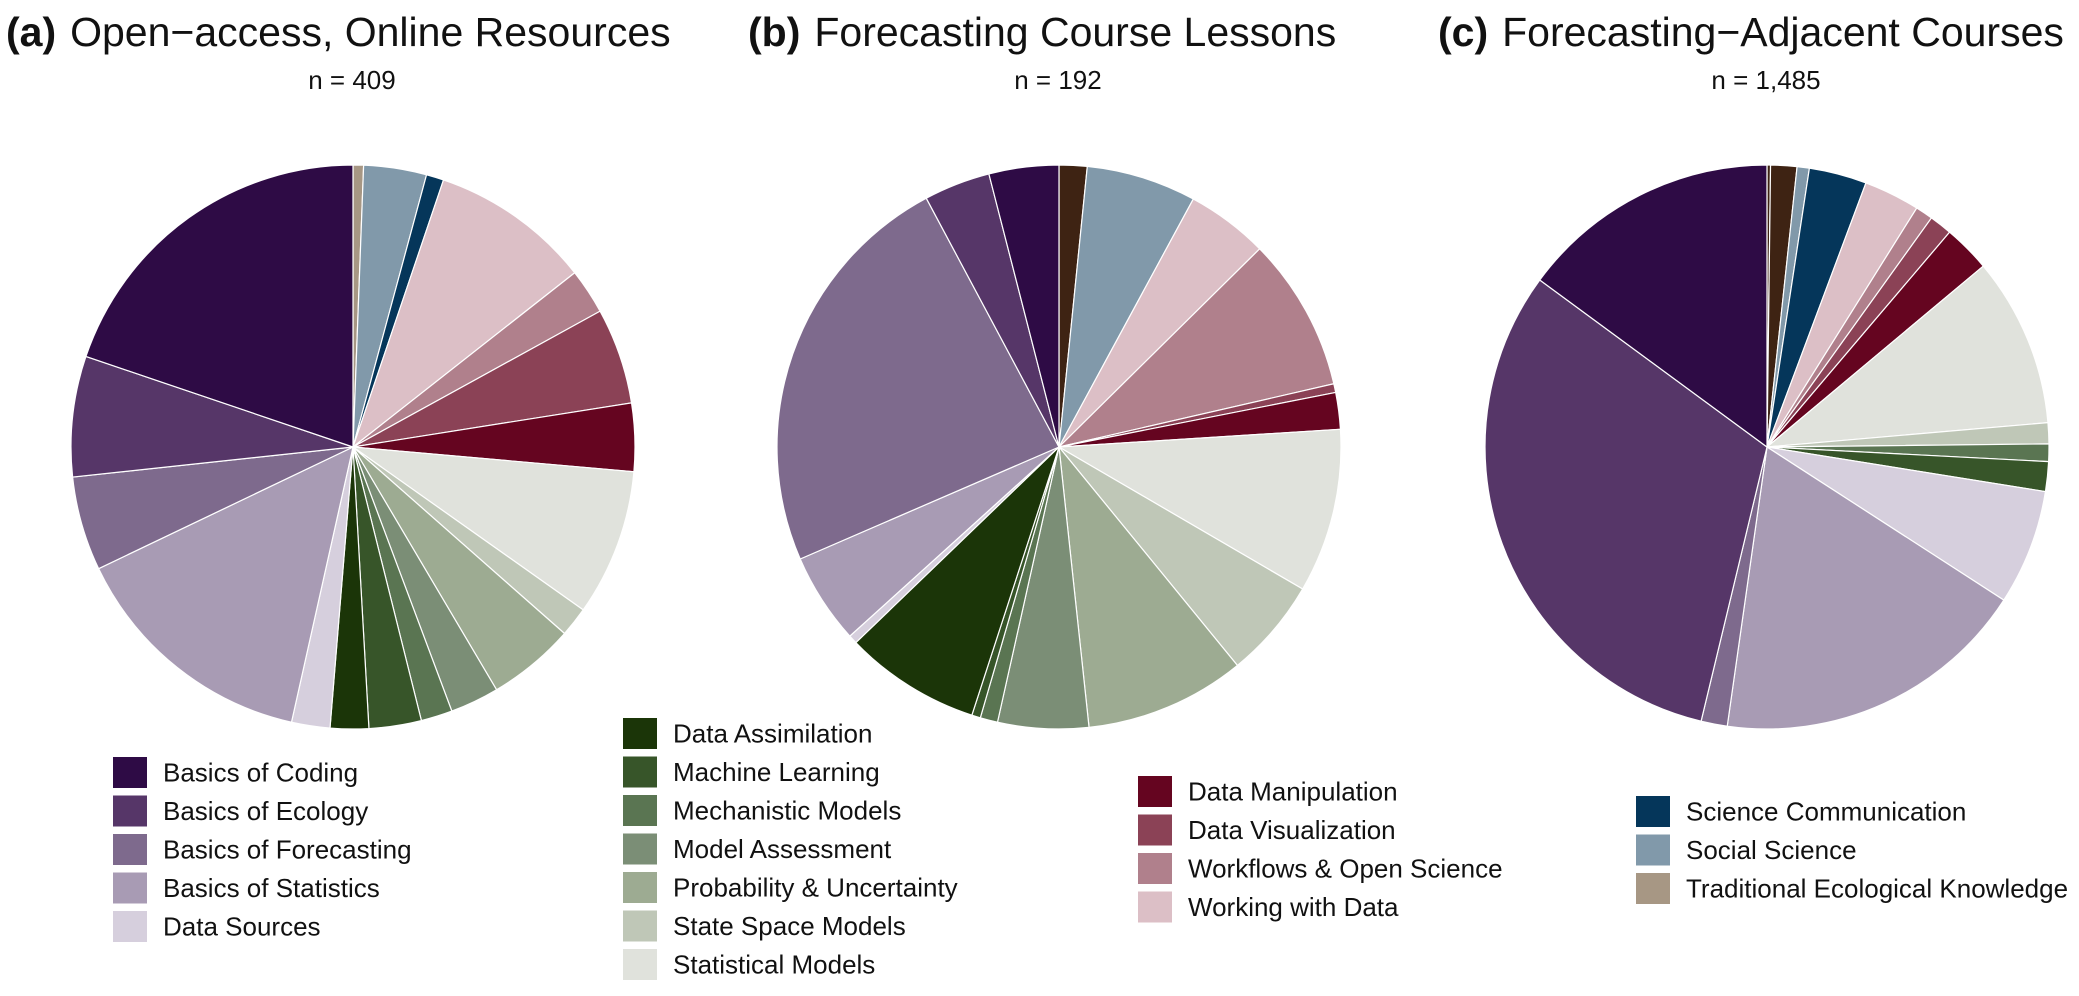 Image resolution: width=2079 pixels, height=996 pixels. I want to click on legend-label-workflows-and-open-science: Workflows & Open Science, so click(1345, 869).